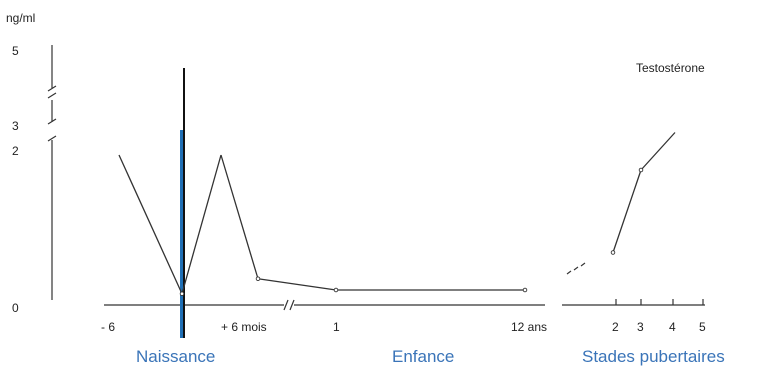 This screenshot has height=371, width=761. Describe the element at coordinates (20, 18) in the screenshot. I see `y-axis-label: ng/ml` at that location.